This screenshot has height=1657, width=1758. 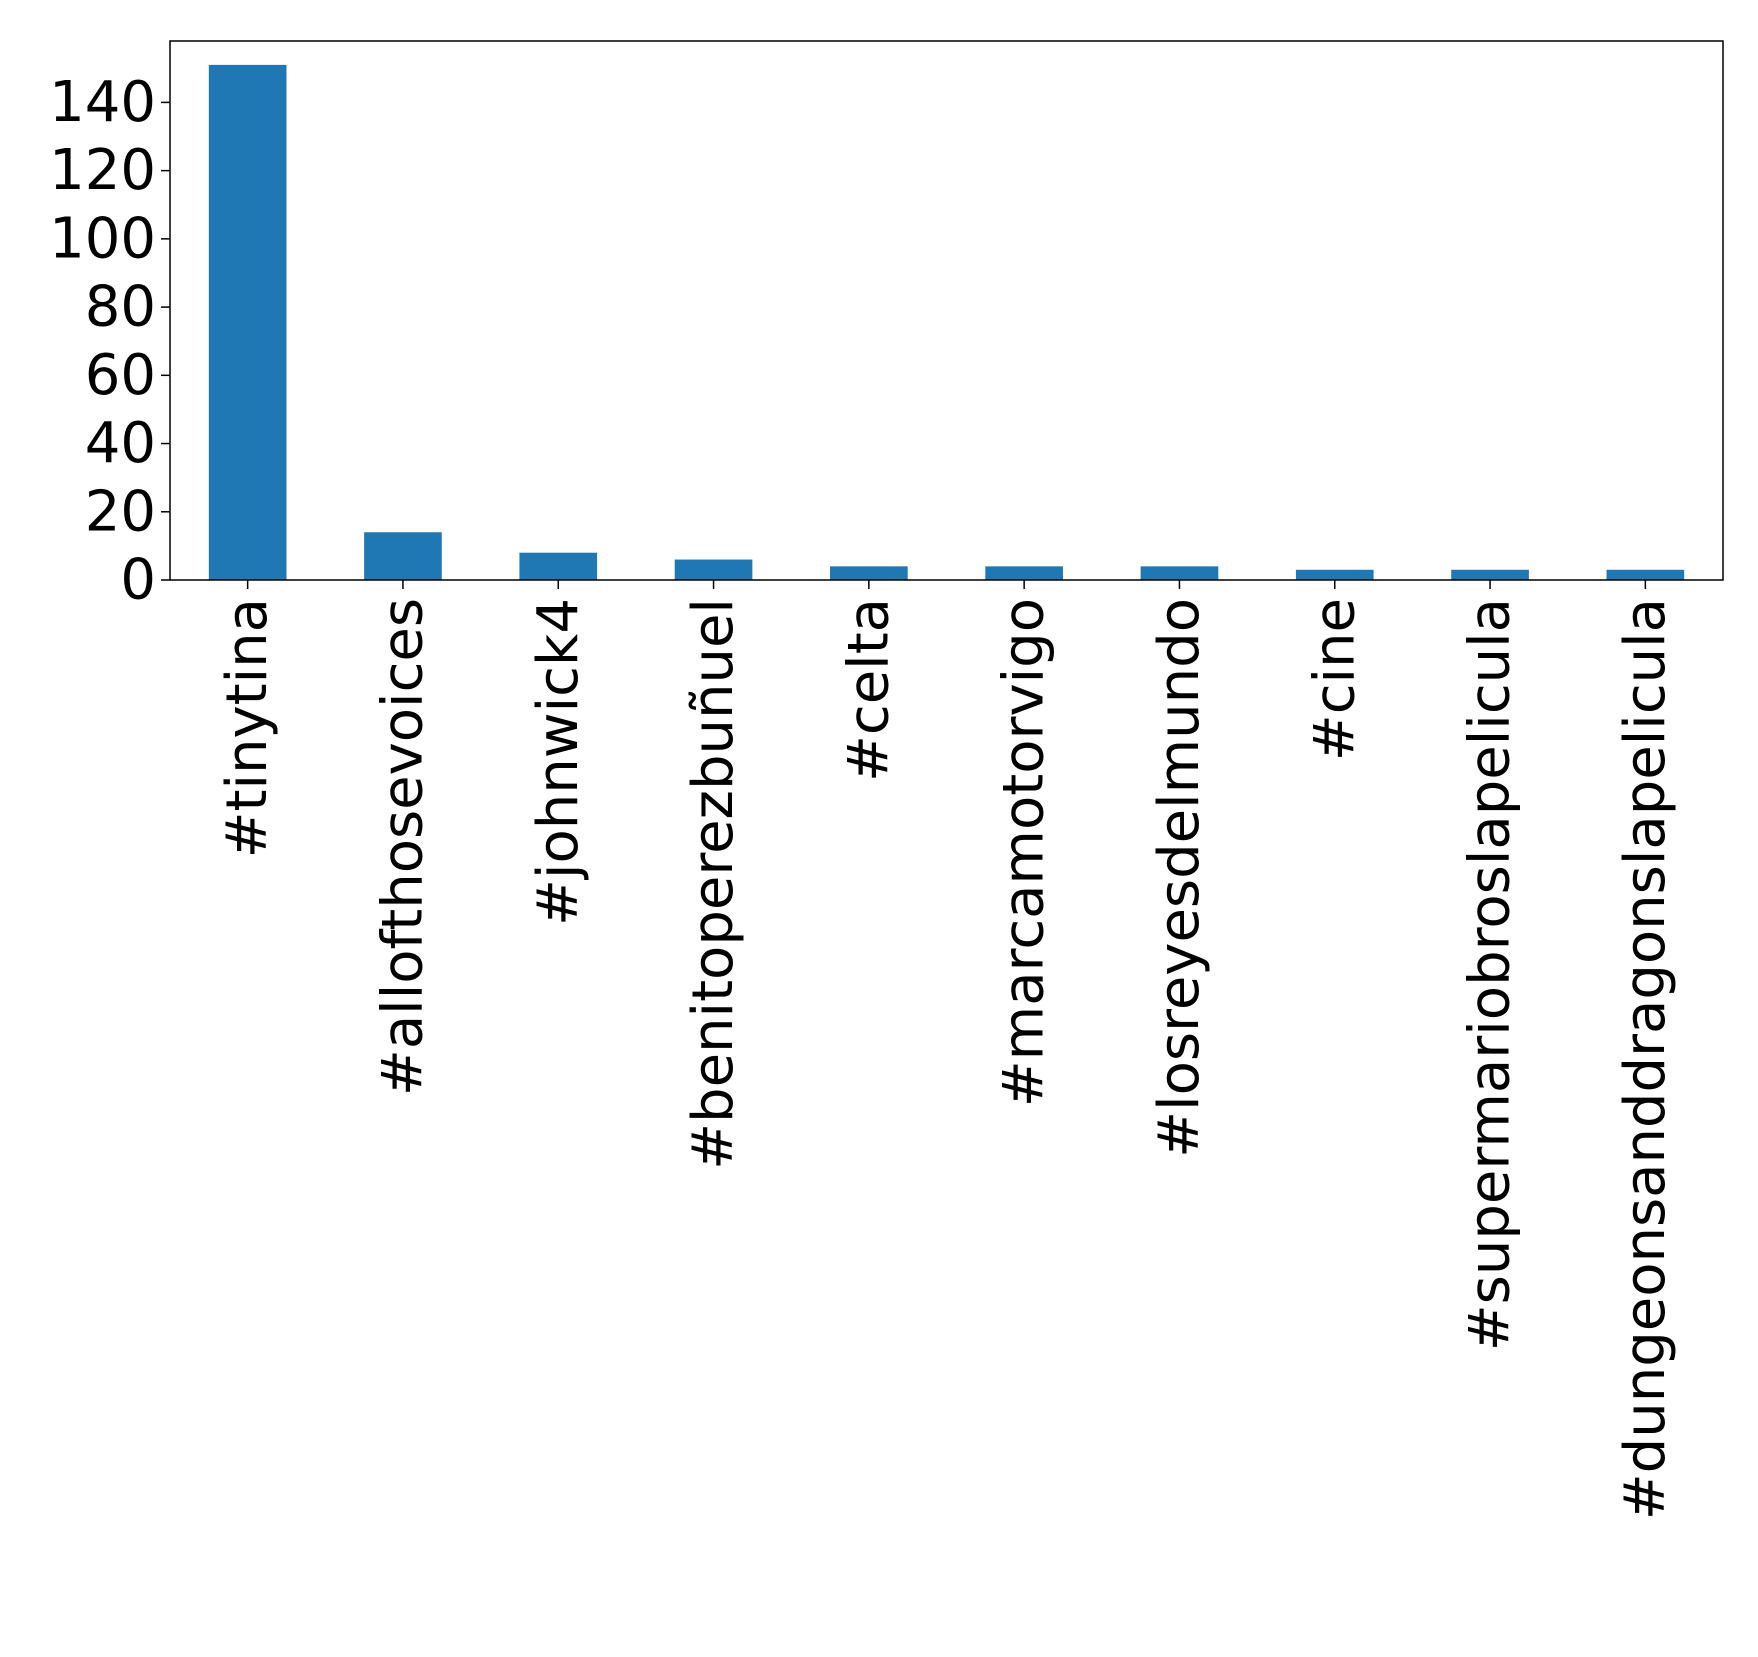 What do you see at coordinates (120, 375) in the screenshot?
I see `y-tick-label: 60` at bounding box center [120, 375].